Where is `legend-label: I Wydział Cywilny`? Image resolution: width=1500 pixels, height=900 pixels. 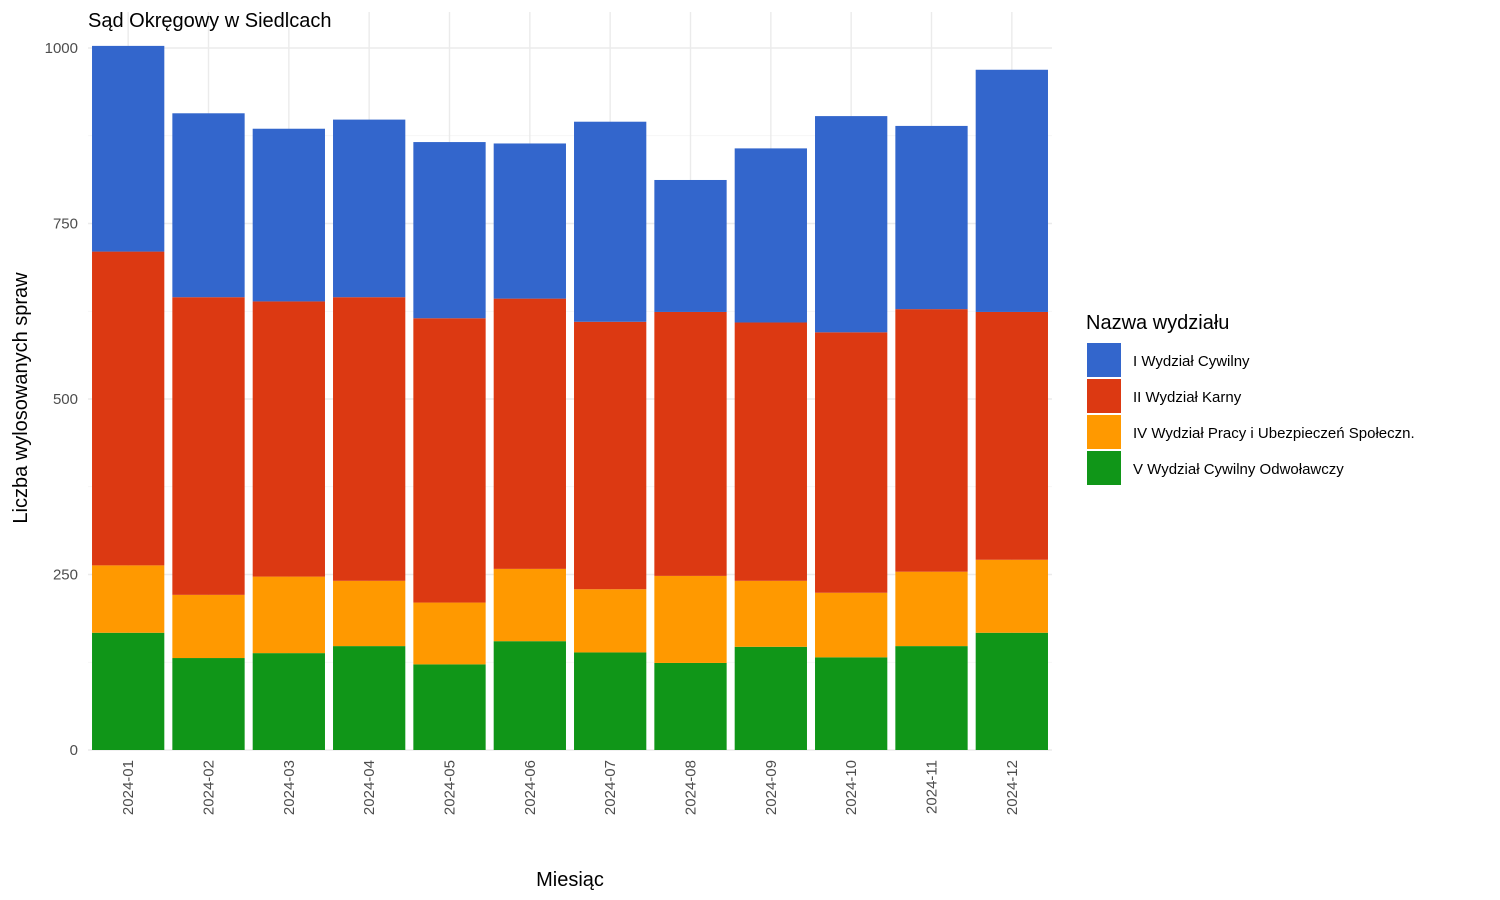 legend-label: I Wydział Cywilny is located at coordinates (1191, 361).